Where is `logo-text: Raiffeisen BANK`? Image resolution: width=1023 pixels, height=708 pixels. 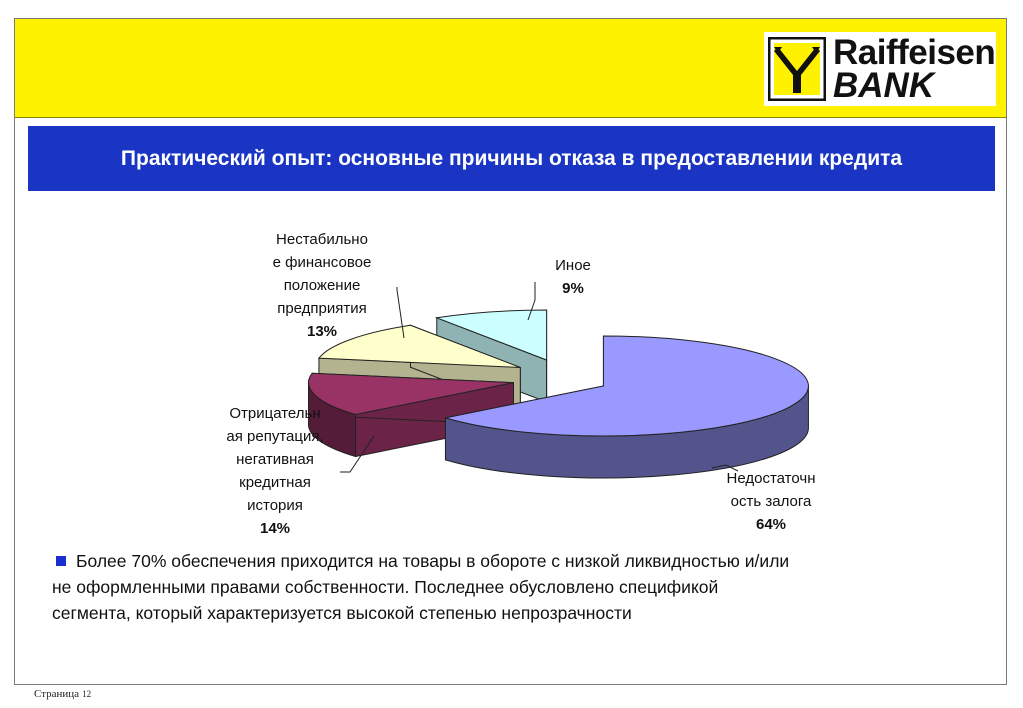
logo-text: Raiffeisen BANK is located at coordinates (914, 69).